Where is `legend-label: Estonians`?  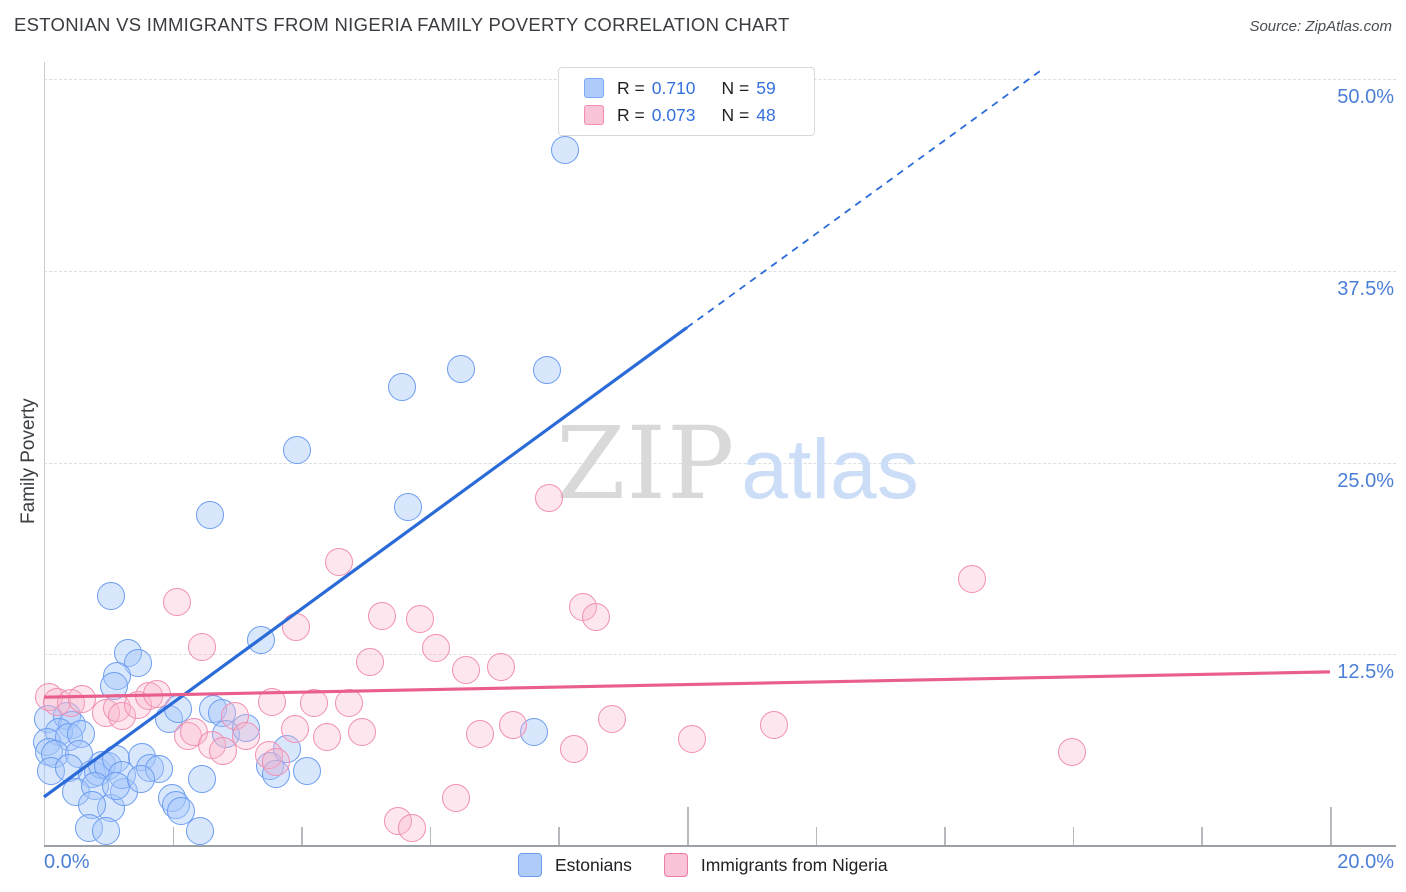 legend-label: Estonians is located at coordinates (593, 864).